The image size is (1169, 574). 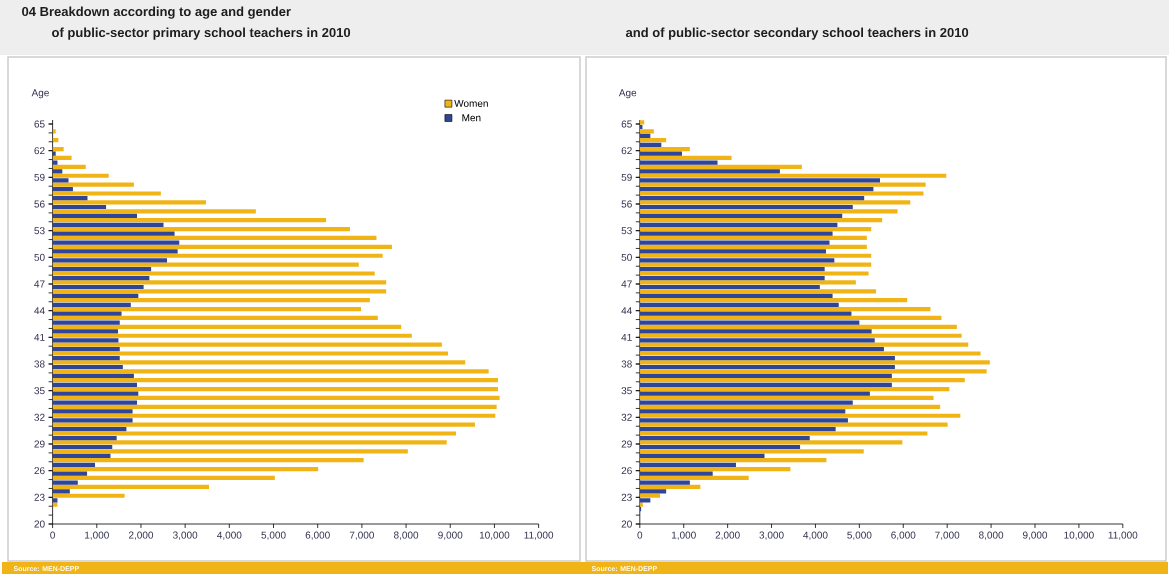 What do you see at coordinates (40, 94) in the screenshot?
I see `y-axis-title: Age` at bounding box center [40, 94].